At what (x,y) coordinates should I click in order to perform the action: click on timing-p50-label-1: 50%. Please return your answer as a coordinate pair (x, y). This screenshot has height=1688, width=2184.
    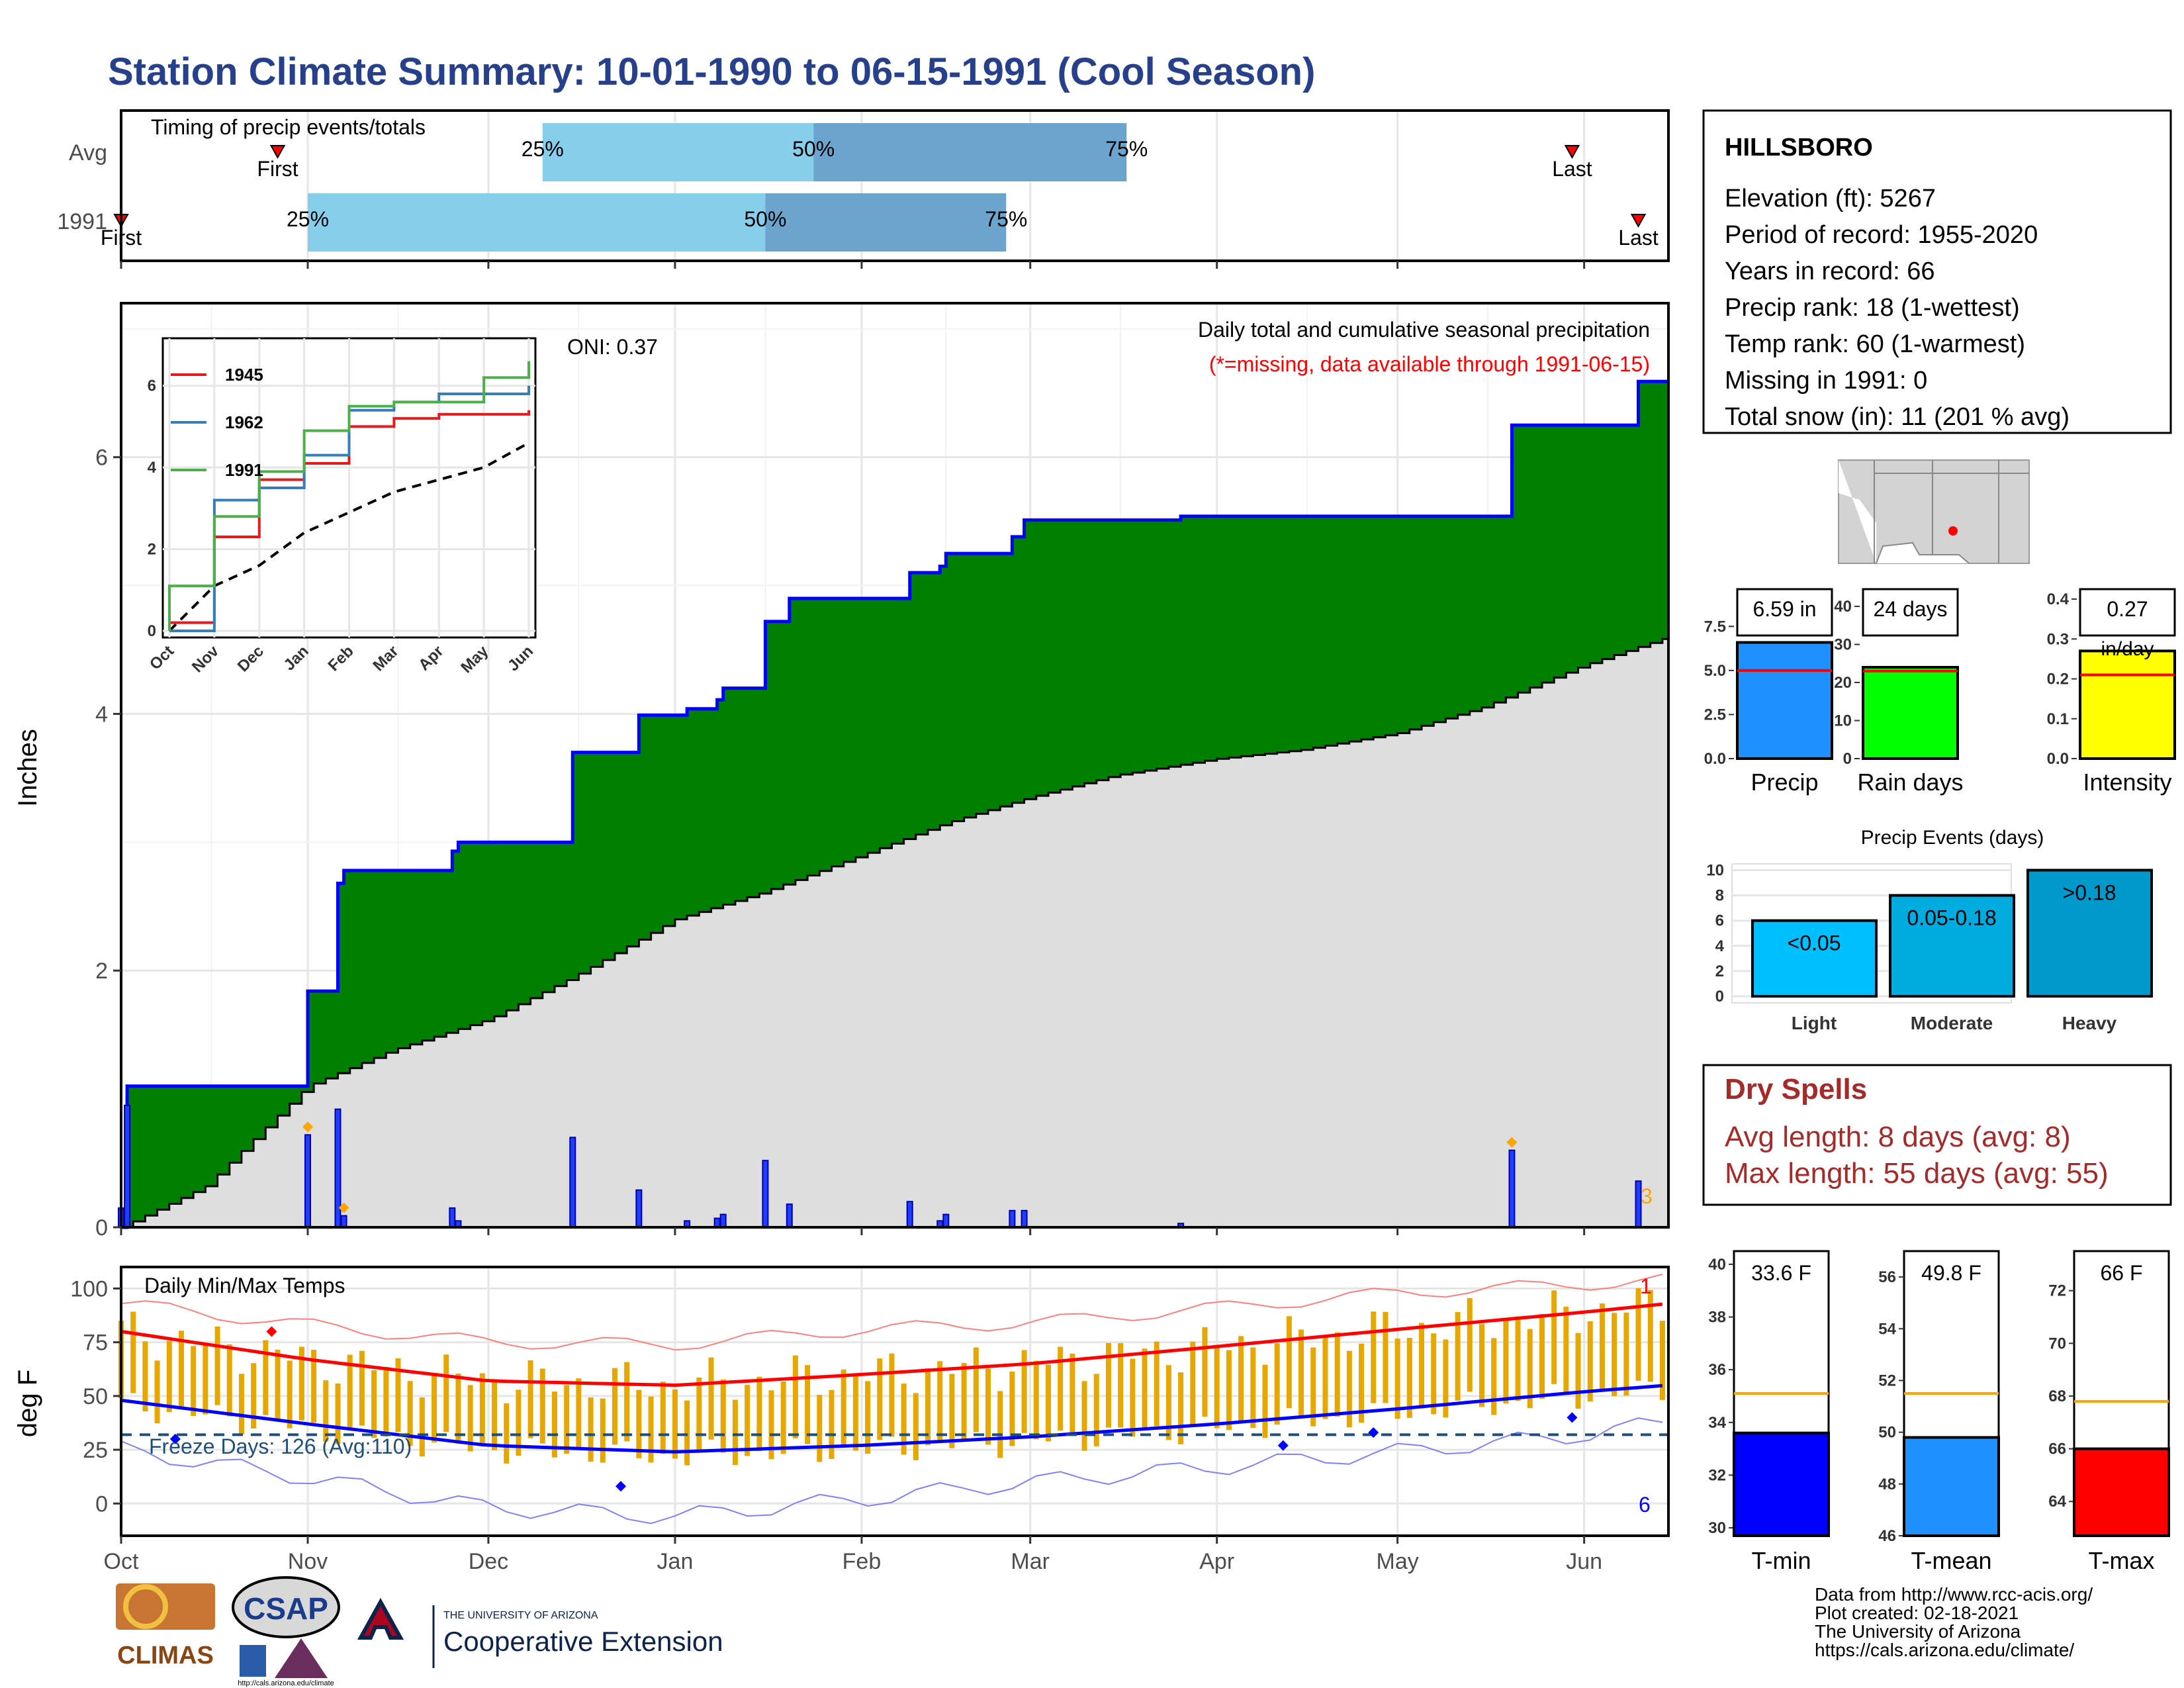
    Looking at the image, I should click on (765, 219).